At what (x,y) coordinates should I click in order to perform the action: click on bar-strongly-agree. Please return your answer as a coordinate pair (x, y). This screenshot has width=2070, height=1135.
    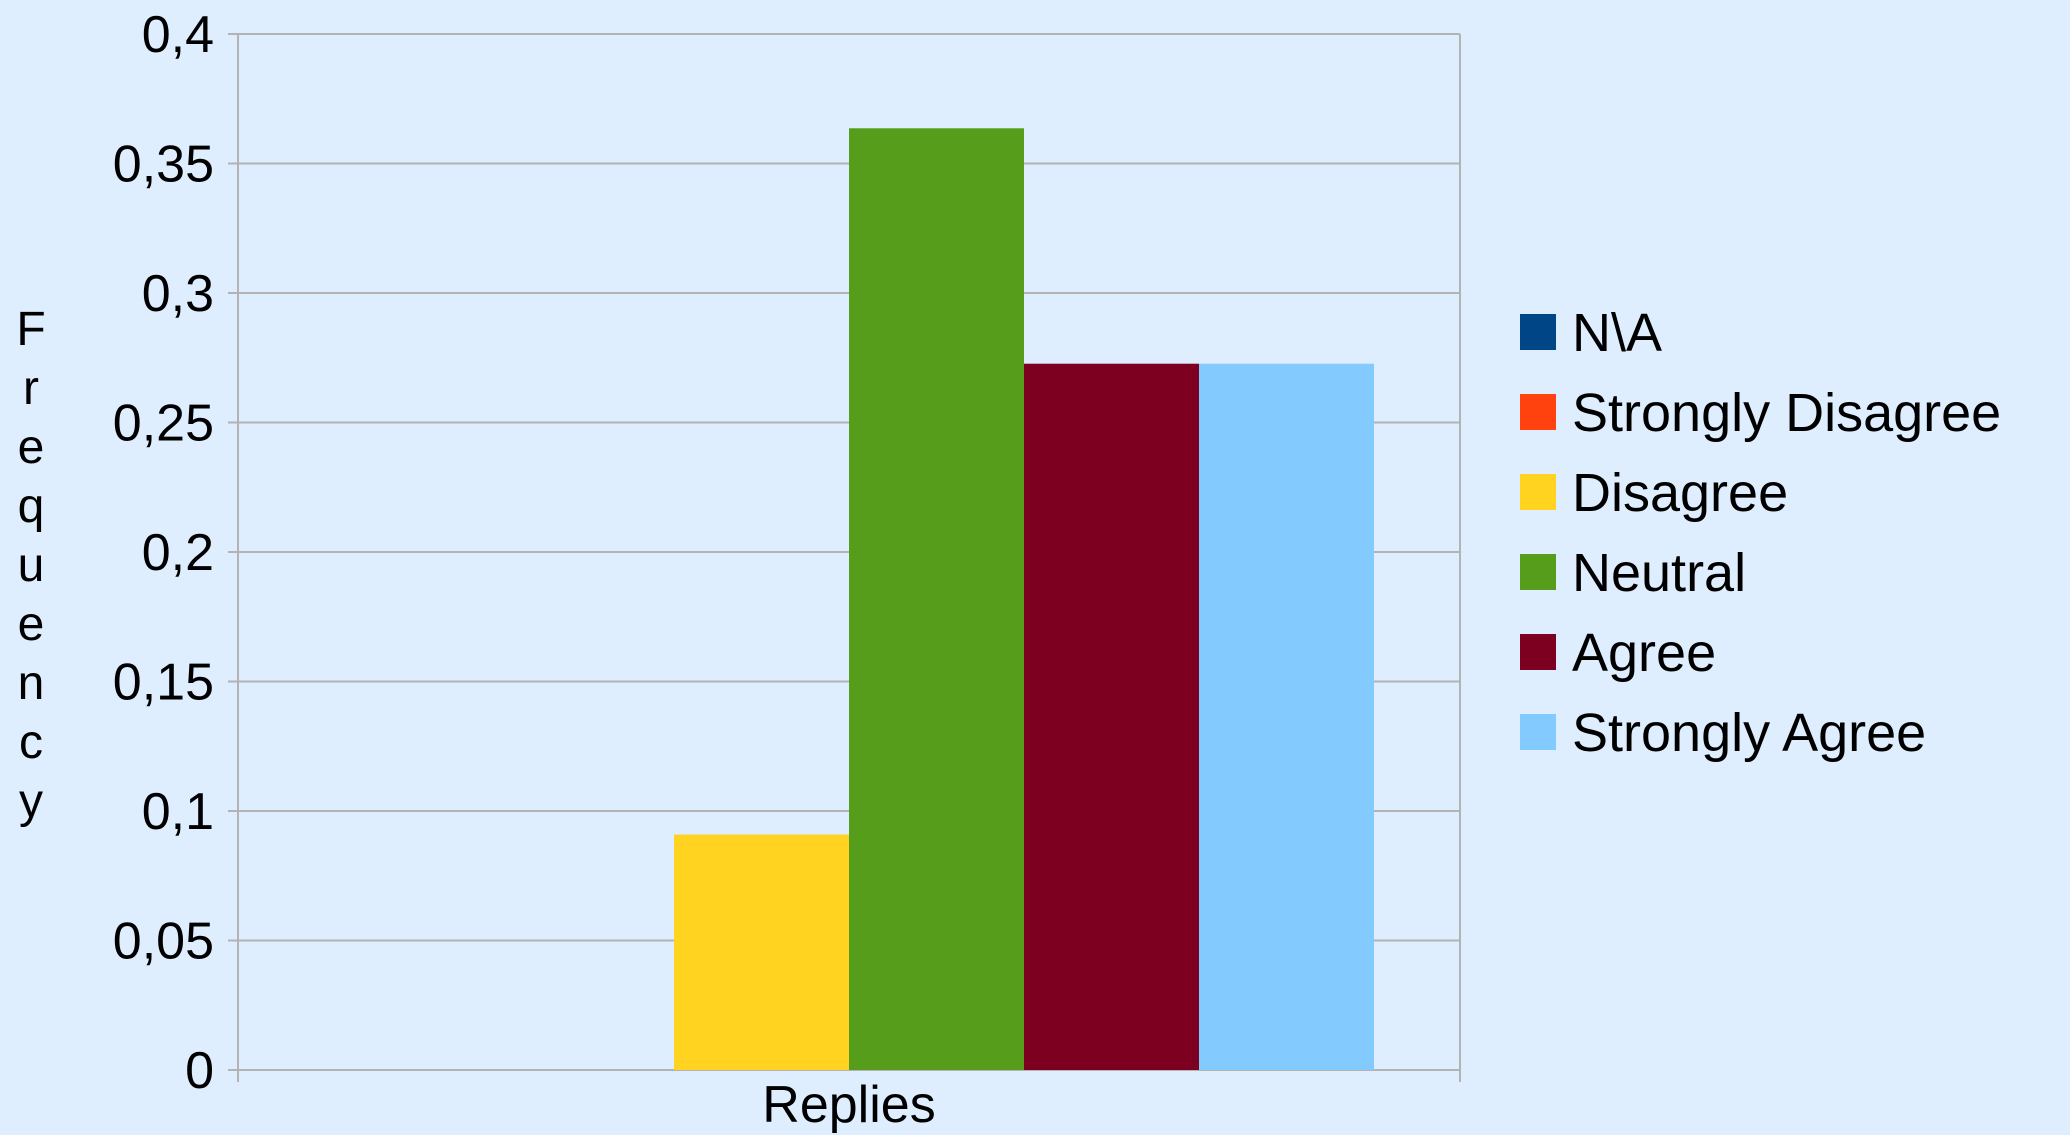
    Looking at the image, I should click on (1286, 716).